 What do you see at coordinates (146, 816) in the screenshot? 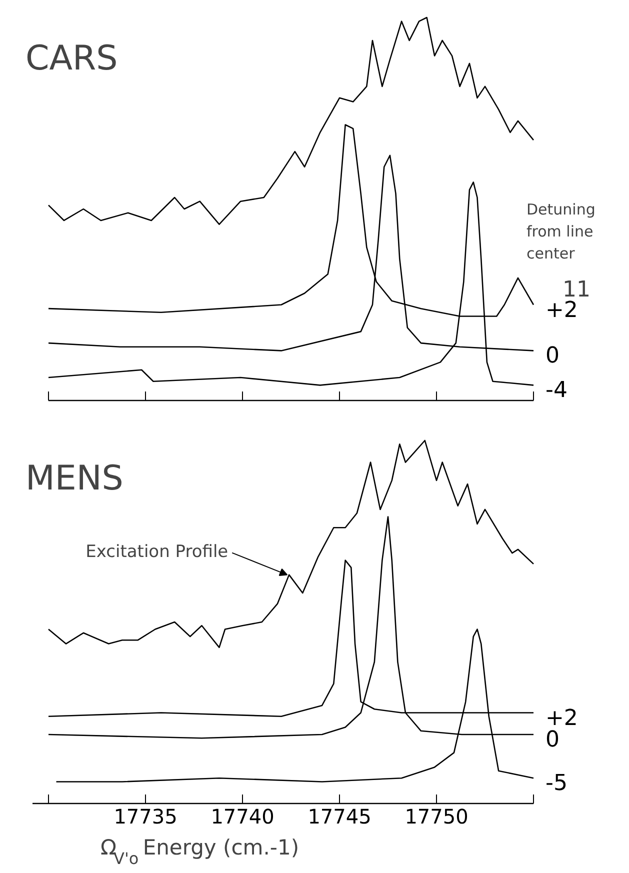
I see `x-tick-label: 17735` at bounding box center [146, 816].